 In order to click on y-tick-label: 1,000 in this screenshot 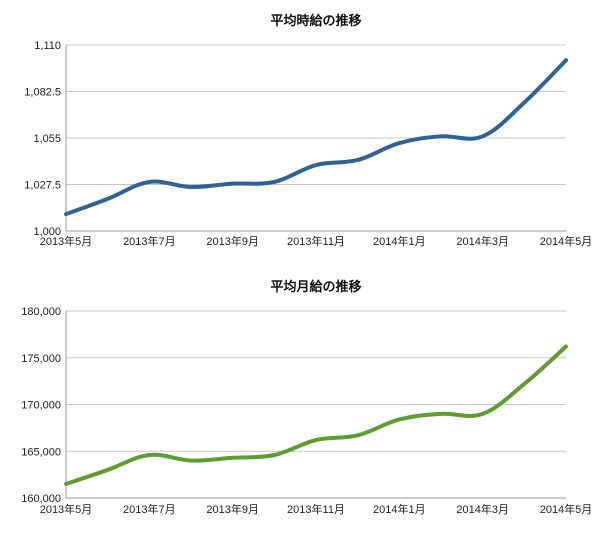, I will do `click(47, 232)`.